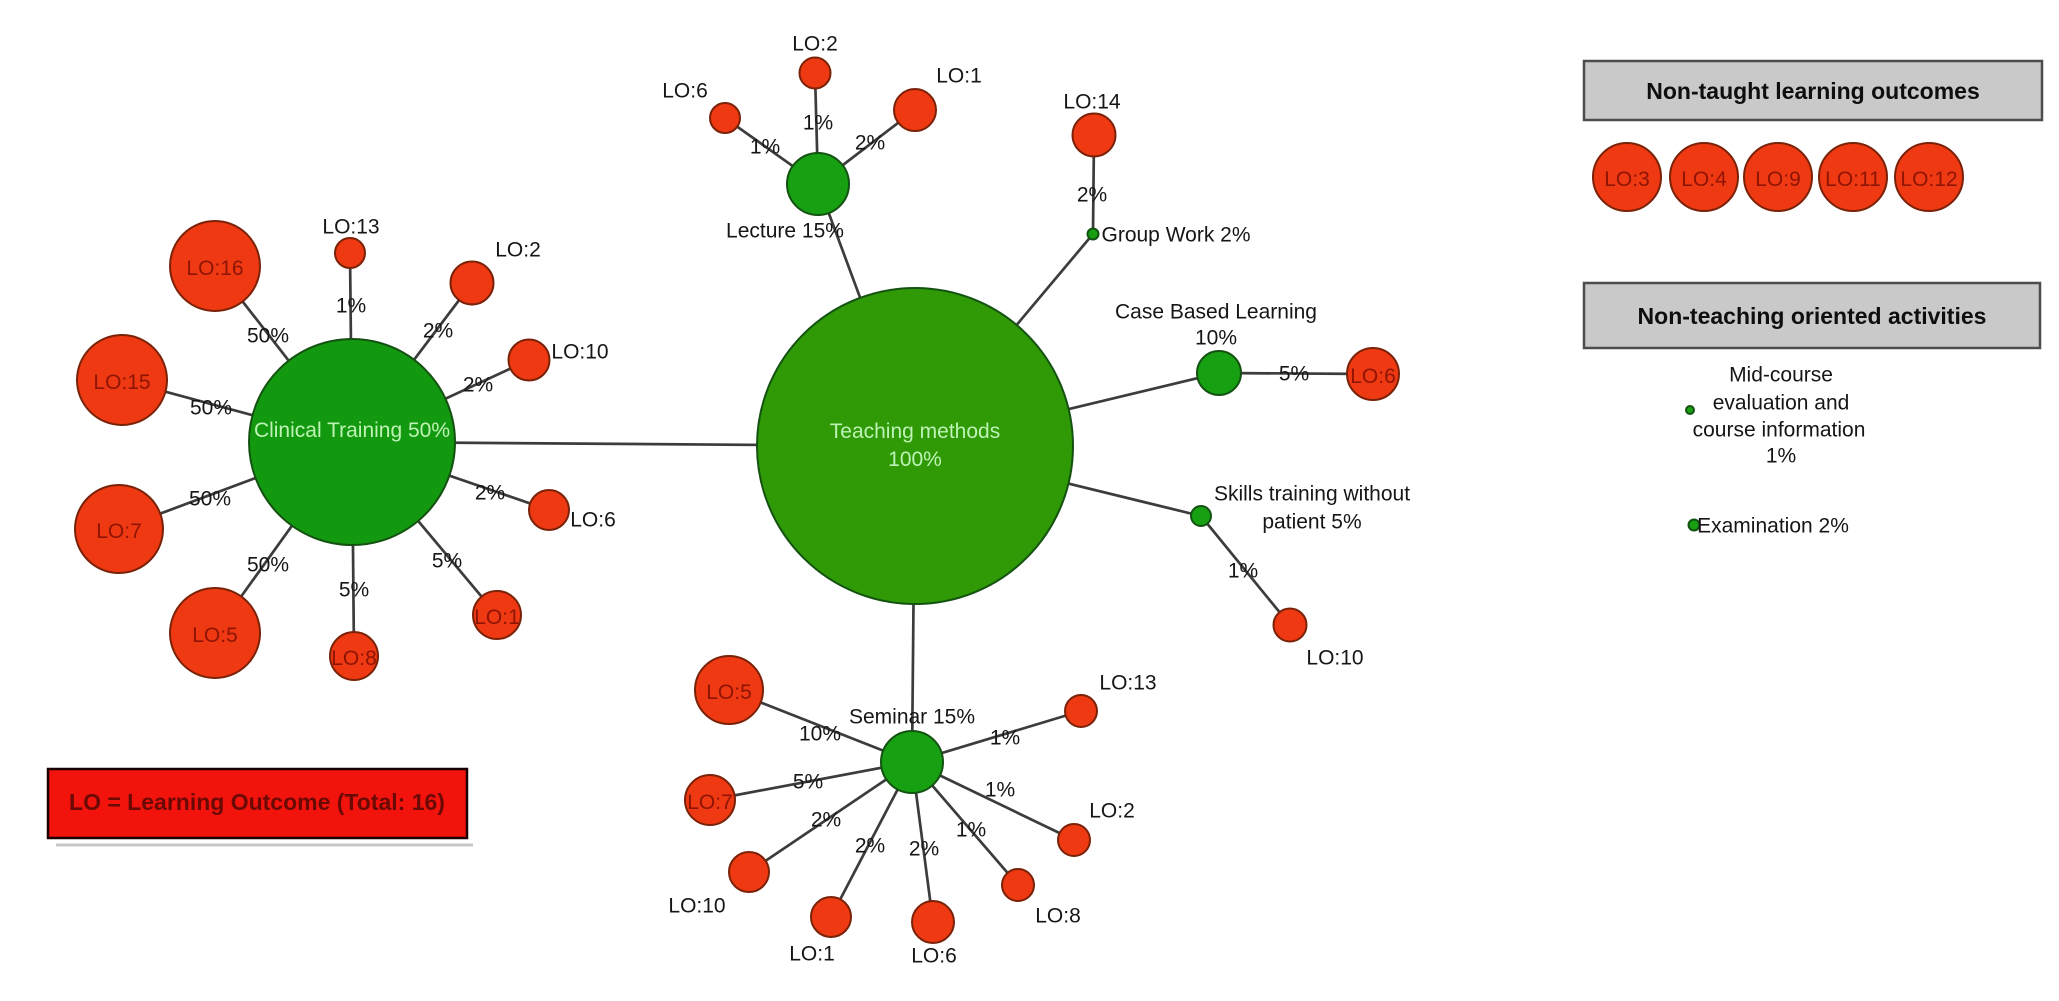 Image resolution: width=2059 pixels, height=1001 pixels. What do you see at coordinates (1812, 316) in the screenshot?
I see `svg-text:Non-teaching oriented activiti: Non-teaching oriented activities` at bounding box center [1812, 316].